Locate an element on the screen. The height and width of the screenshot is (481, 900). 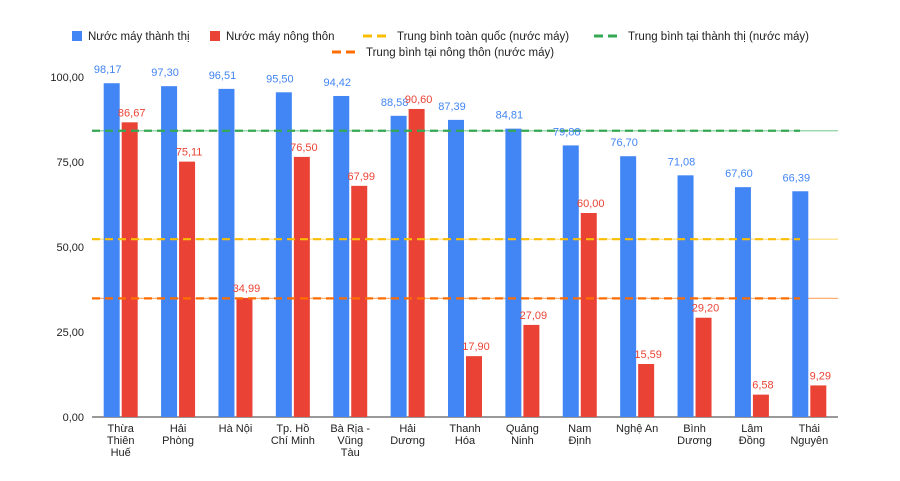
x-tick-label: Vũng is located at coordinates (350, 441).